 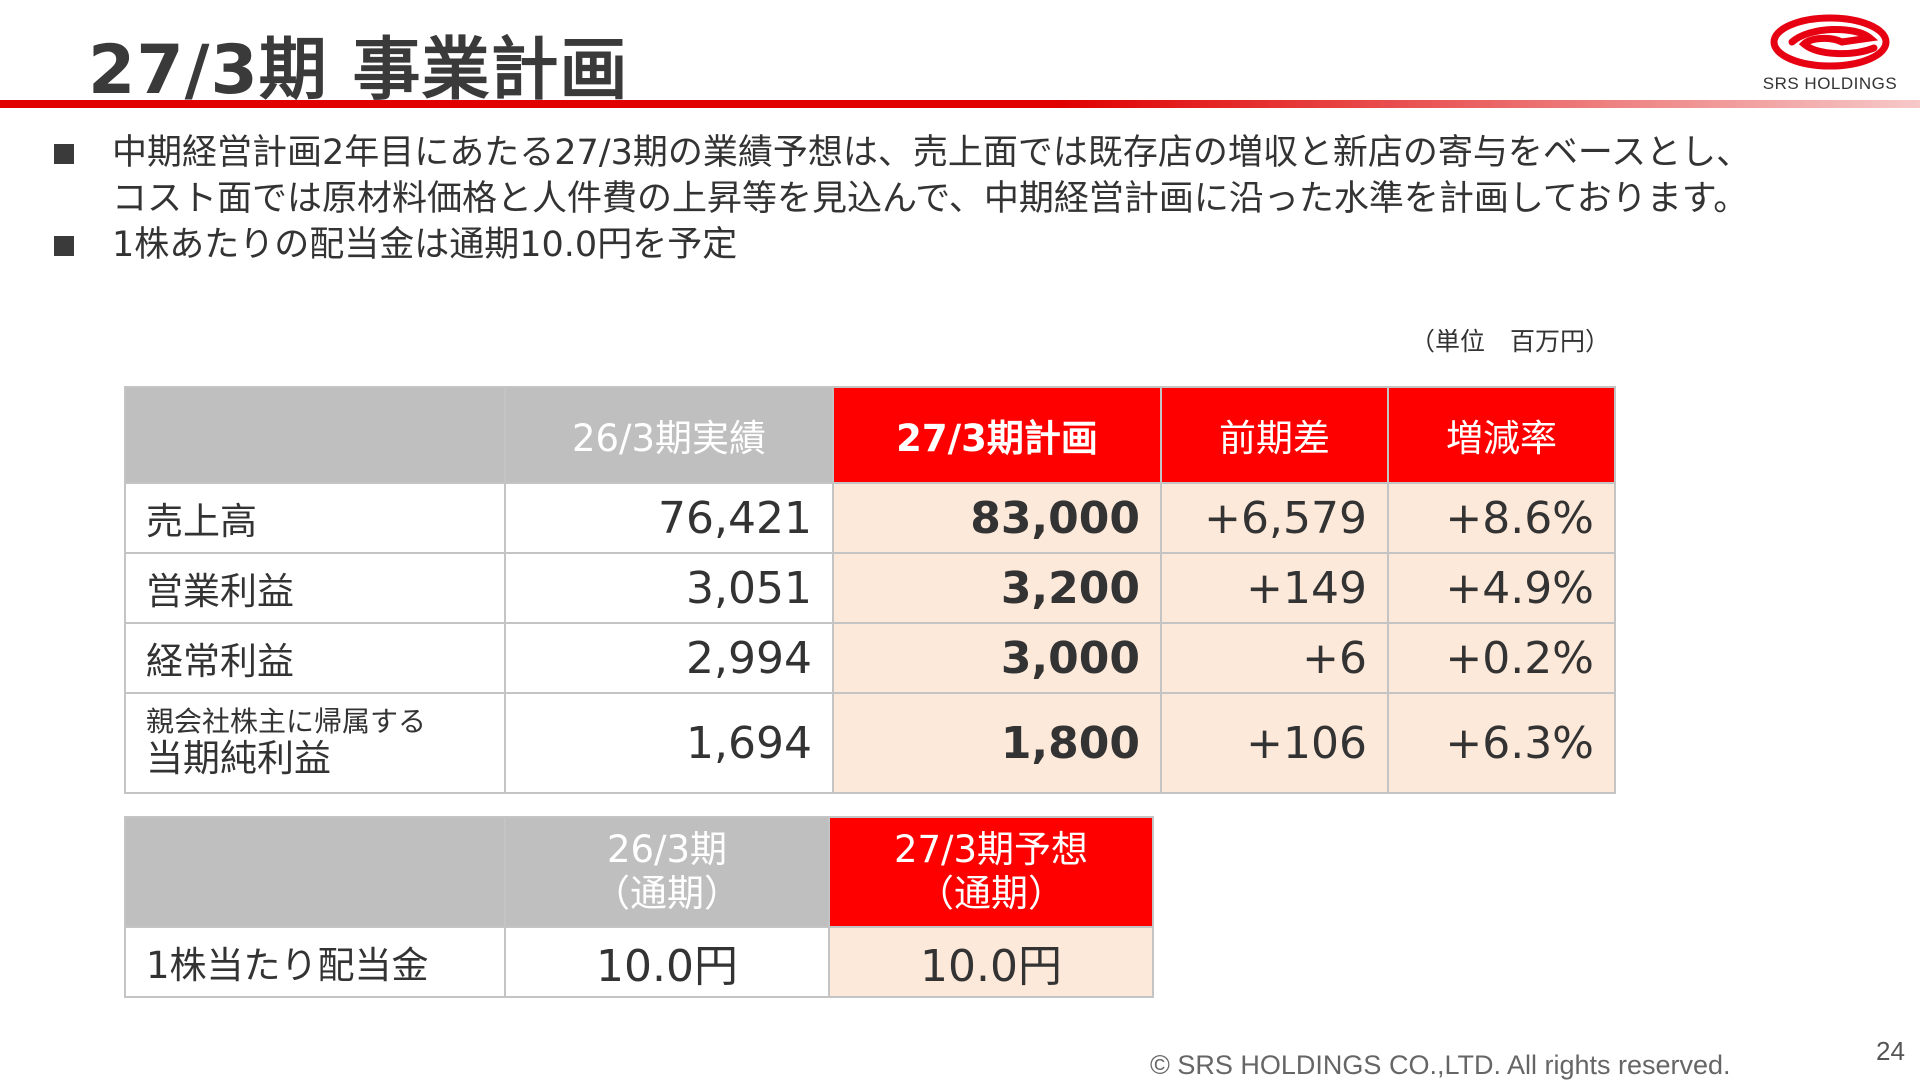 I want to click on diff-value: +106, so click(x=1274, y=743).